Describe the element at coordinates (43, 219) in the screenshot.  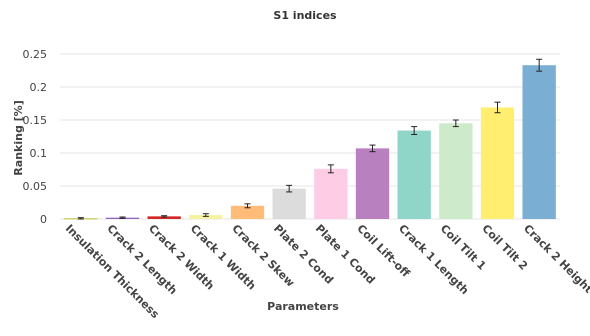
I see `y-tick-label: 0` at that location.